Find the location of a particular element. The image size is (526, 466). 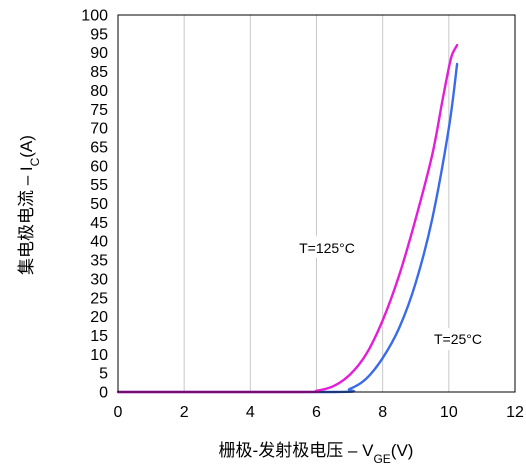

y-tick-label-50: 50 is located at coordinates (99, 204).